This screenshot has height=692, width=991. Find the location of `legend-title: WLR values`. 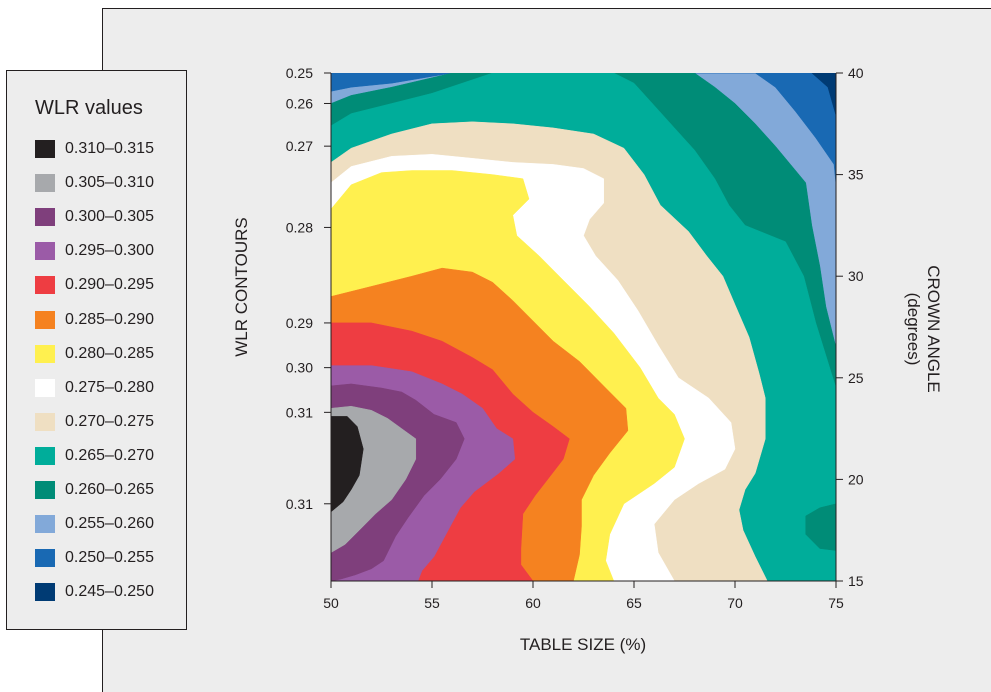

legend-title: WLR values is located at coordinates (89, 108).